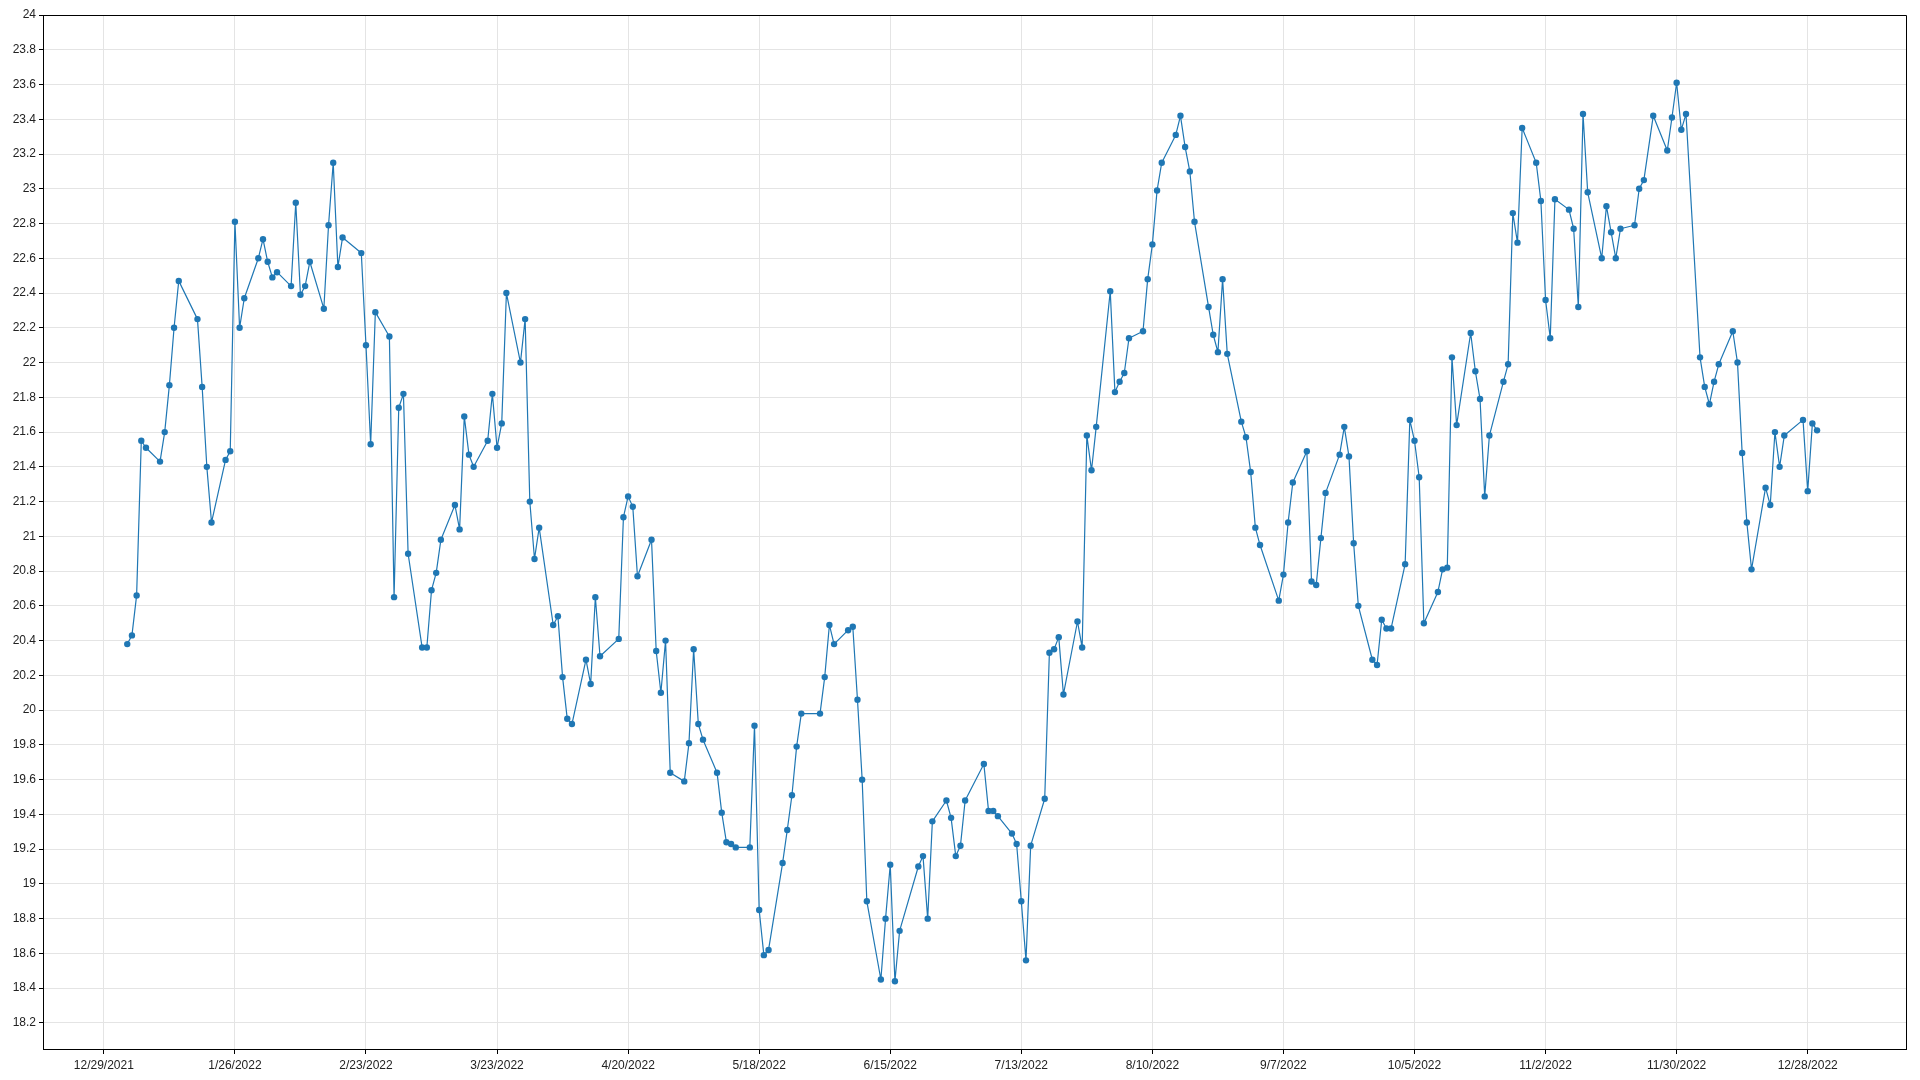  Describe the element at coordinates (24, 848) in the screenshot. I see `y-tick-label: 19.2` at that location.